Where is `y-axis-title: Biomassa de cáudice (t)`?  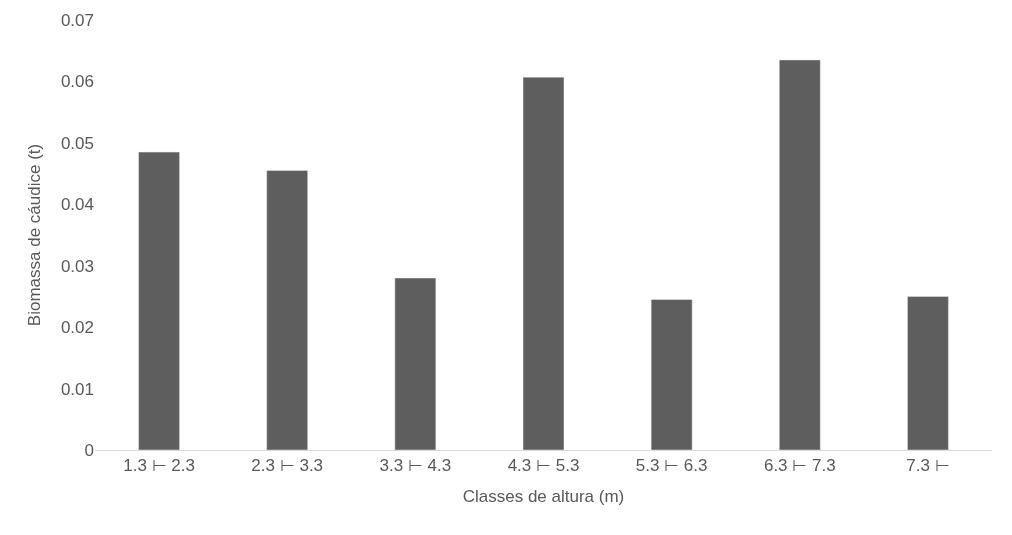 y-axis-title: Biomassa de cáudice (t) is located at coordinates (35, 235).